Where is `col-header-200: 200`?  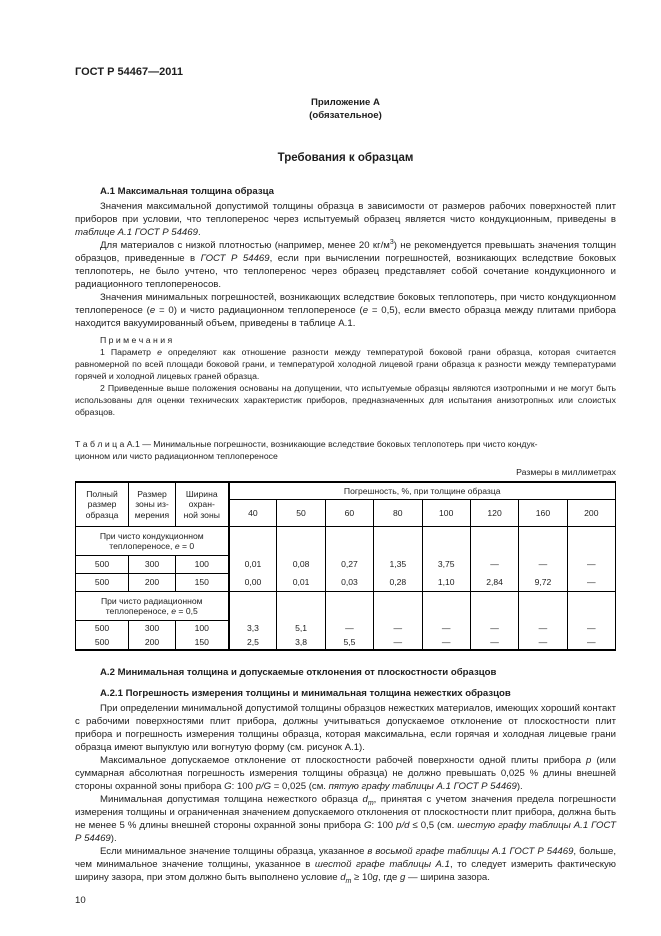
col-header-200: 200 is located at coordinates (591, 513).